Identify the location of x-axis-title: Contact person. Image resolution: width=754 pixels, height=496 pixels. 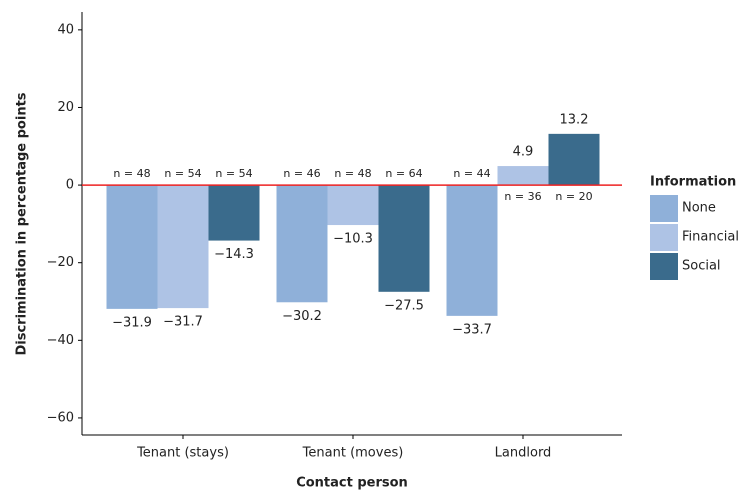
(352, 483).